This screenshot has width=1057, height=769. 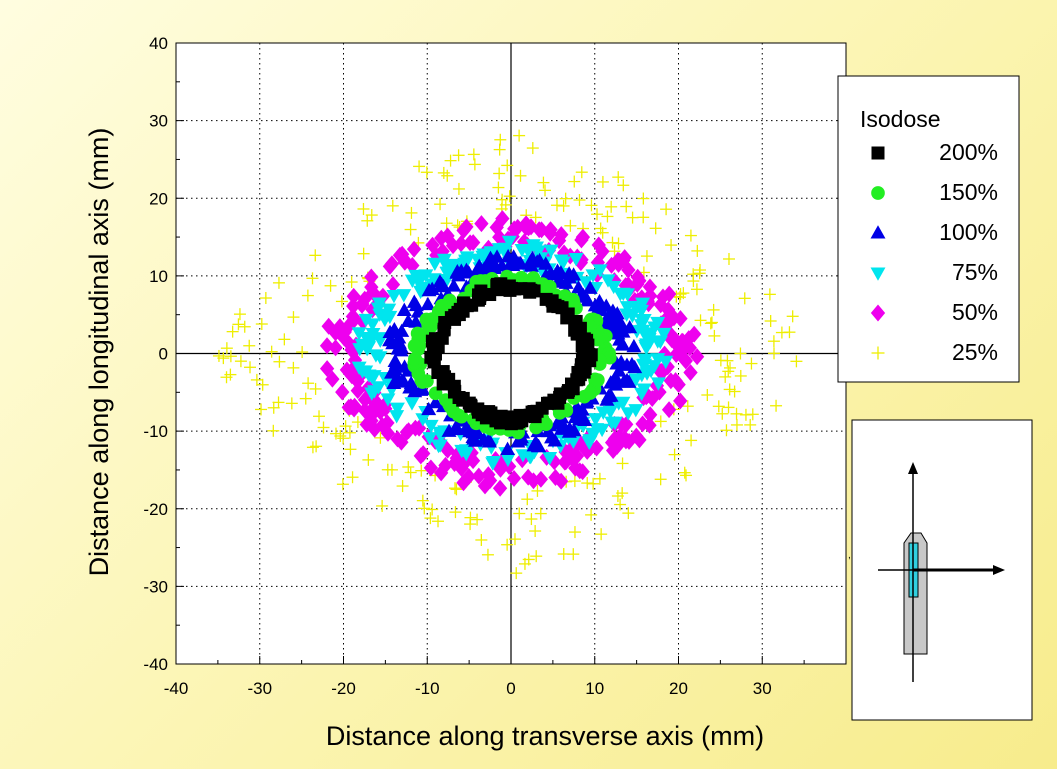 What do you see at coordinates (594, 688) in the screenshot?
I see `x-tick-label: 10` at bounding box center [594, 688].